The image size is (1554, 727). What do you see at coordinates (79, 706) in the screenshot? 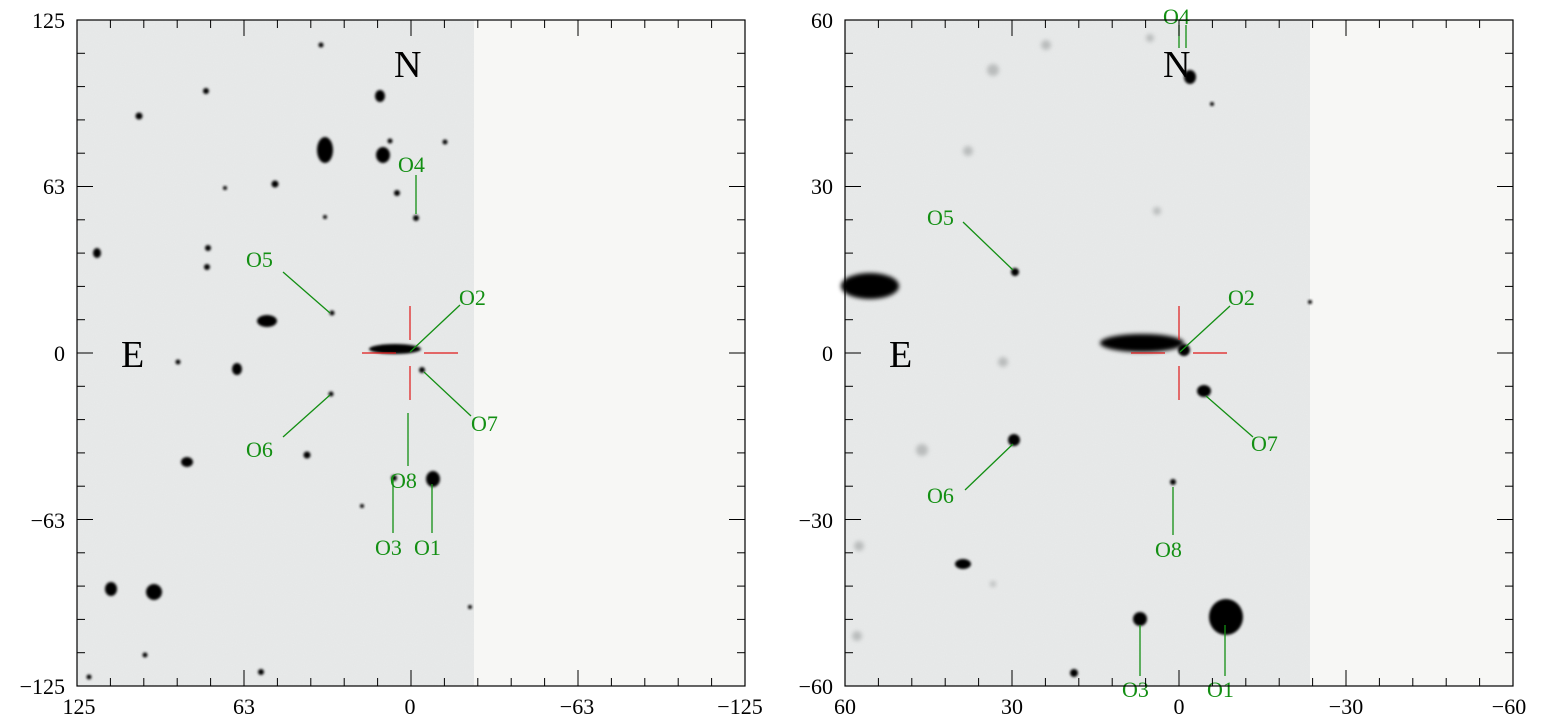
I see `left-x-tick-label: 125` at bounding box center [79, 706].